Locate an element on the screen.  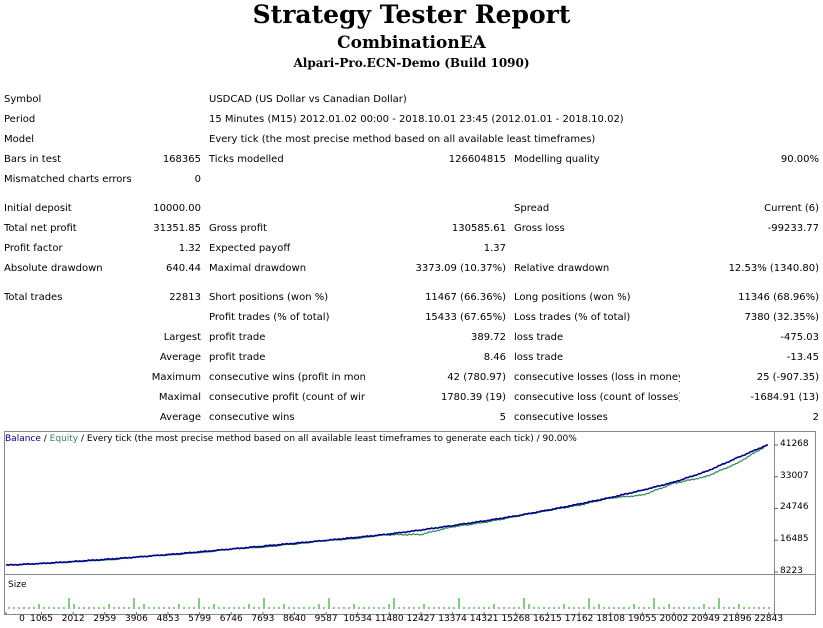
largest-loss-label: loss trade is located at coordinates (539, 337).